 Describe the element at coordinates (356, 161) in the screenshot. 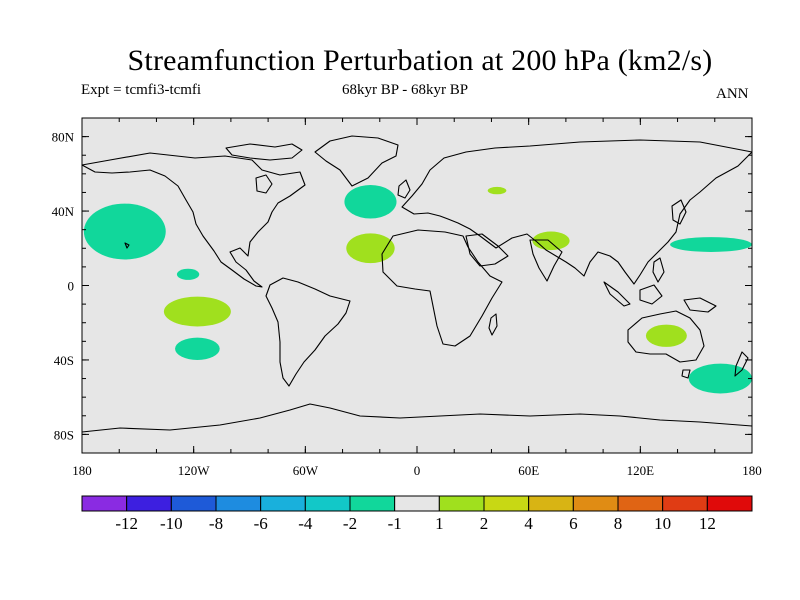

I see `coastline-greenland` at that location.